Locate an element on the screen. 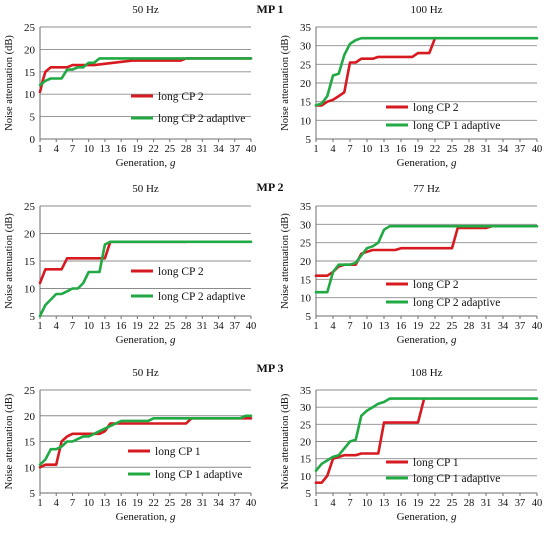 This screenshot has height=540, width=550. y-tick-label: 35 is located at coordinates (306, 391).